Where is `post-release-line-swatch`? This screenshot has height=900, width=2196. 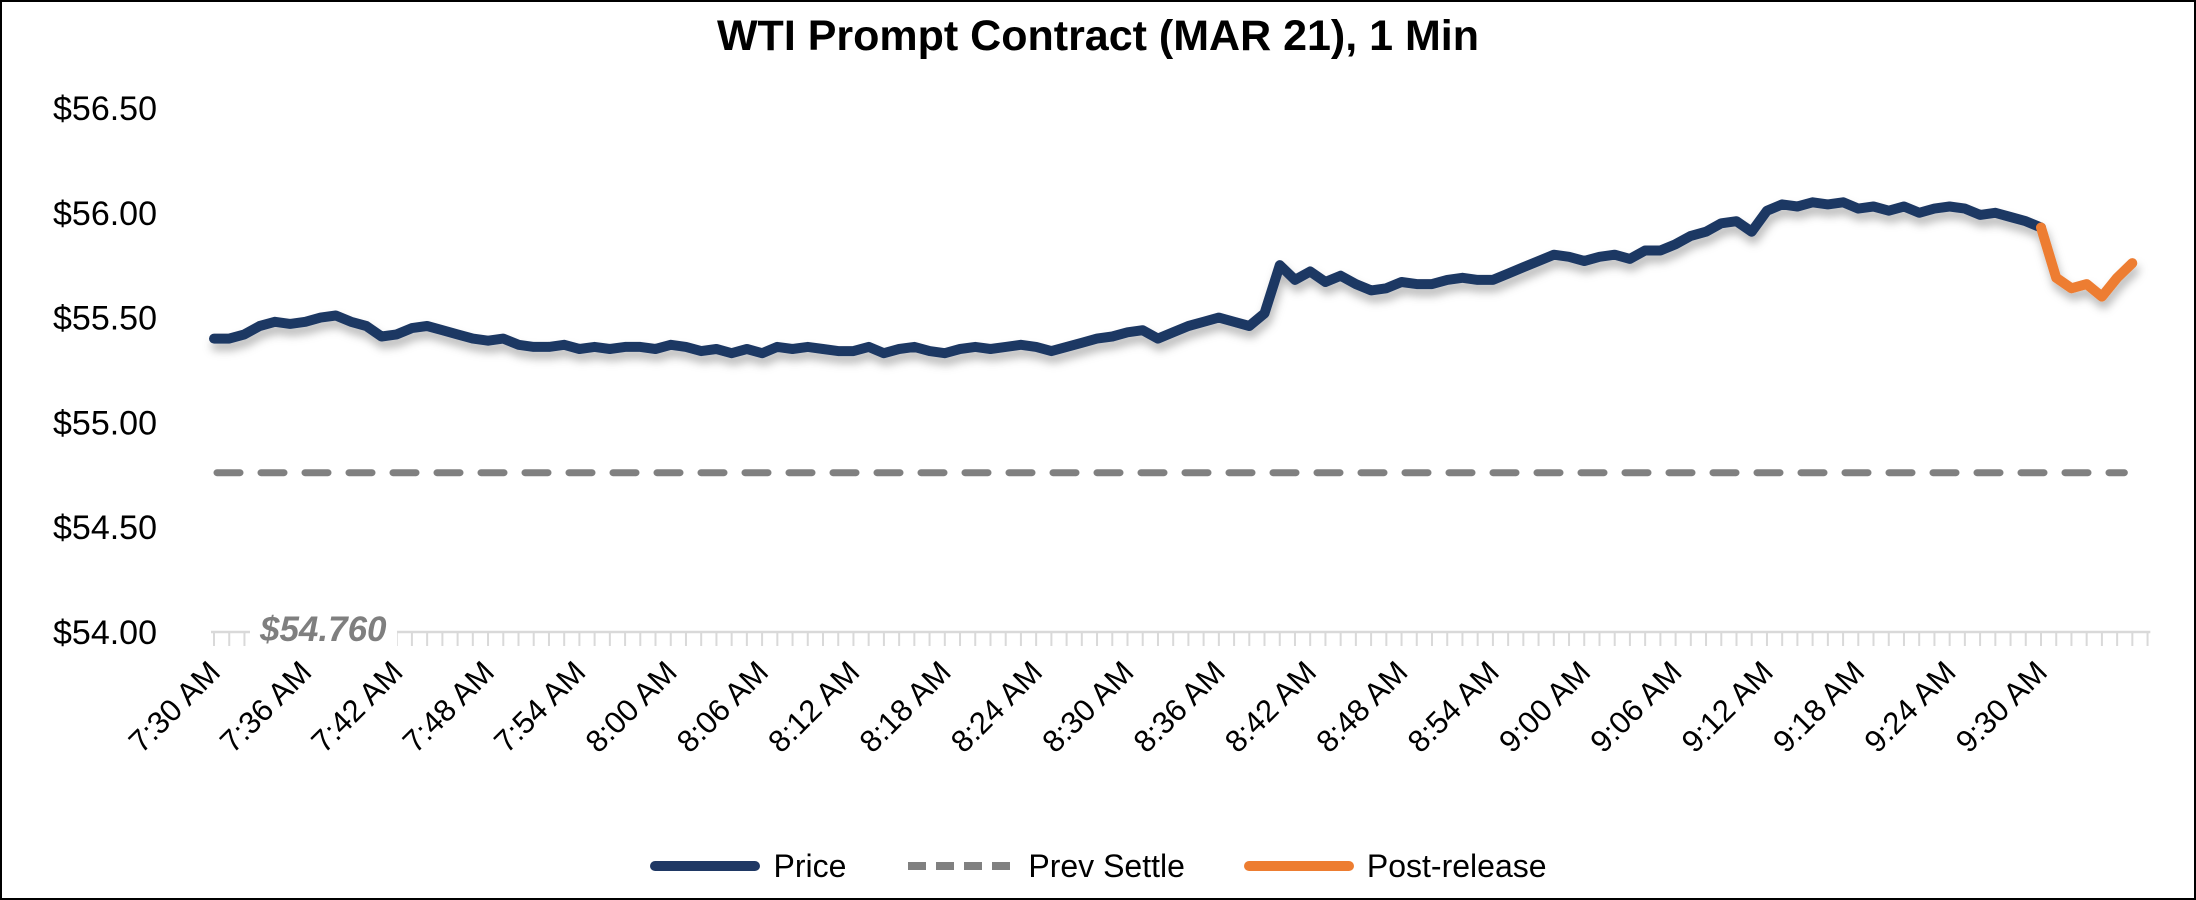 post-release-line-swatch is located at coordinates (1298, 866).